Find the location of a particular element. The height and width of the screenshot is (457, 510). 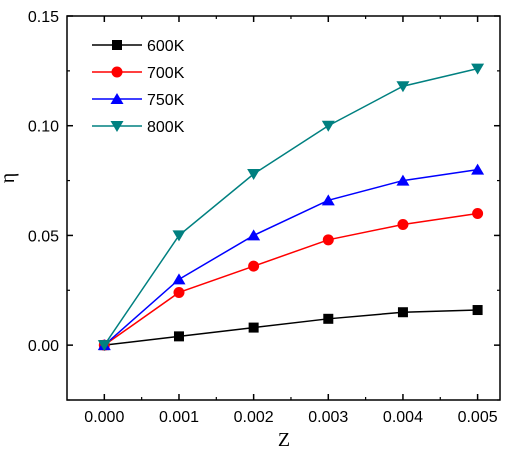

y-tick-label: 0.15 is located at coordinates (43, 17).